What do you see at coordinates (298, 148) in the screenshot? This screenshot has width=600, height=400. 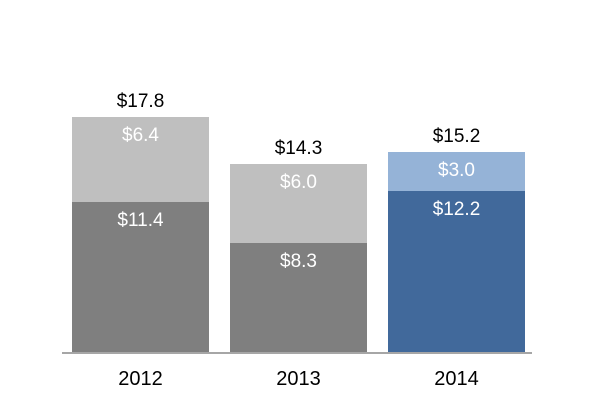 I see `total-value-label: $14.3` at bounding box center [298, 148].